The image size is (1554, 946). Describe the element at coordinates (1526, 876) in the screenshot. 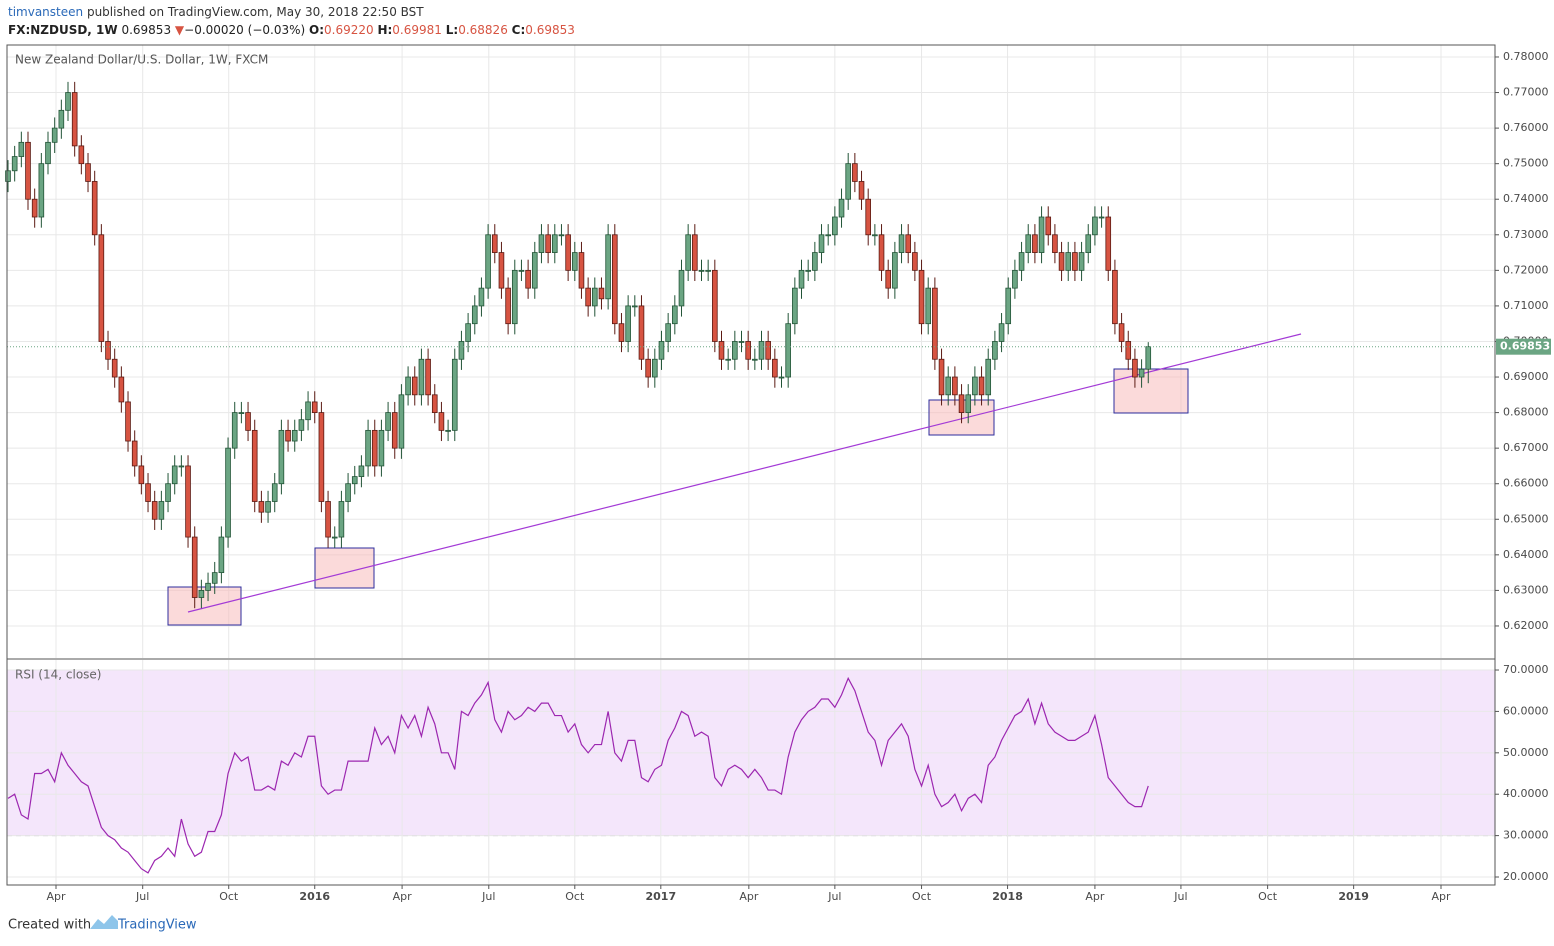

I see `y-tick-label: 20.0000` at that location.